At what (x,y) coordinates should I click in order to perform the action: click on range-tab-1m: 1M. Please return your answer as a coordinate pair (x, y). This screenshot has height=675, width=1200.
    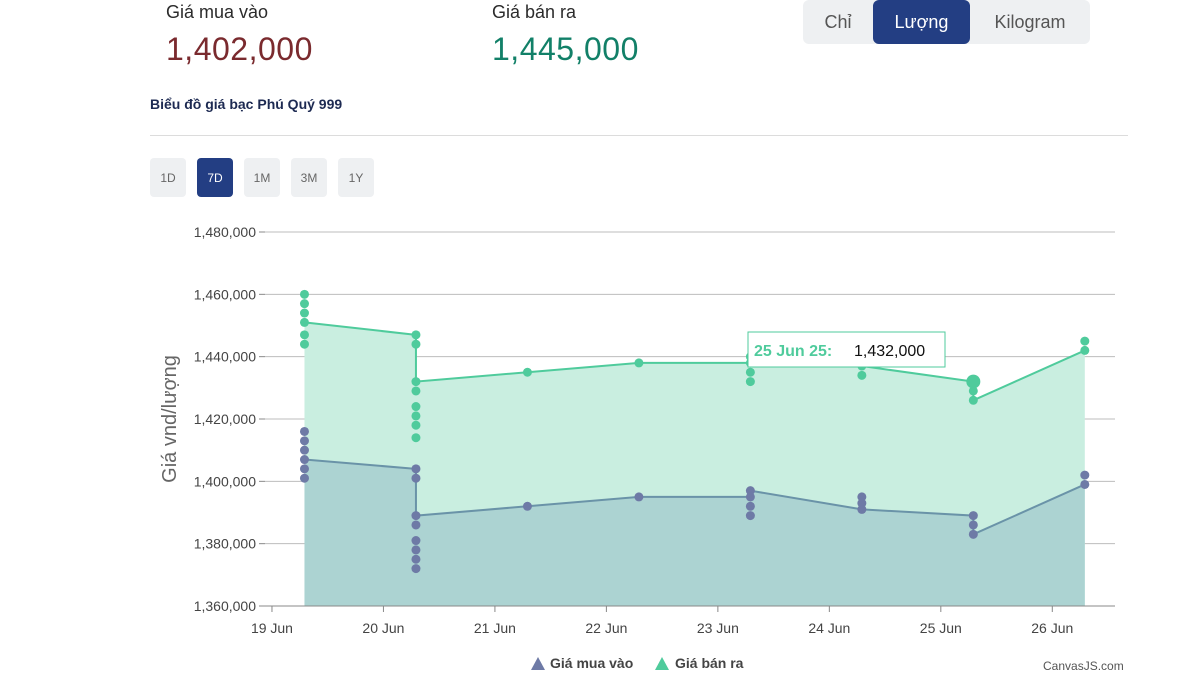
    Looking at the image, I should click on (262, 177).